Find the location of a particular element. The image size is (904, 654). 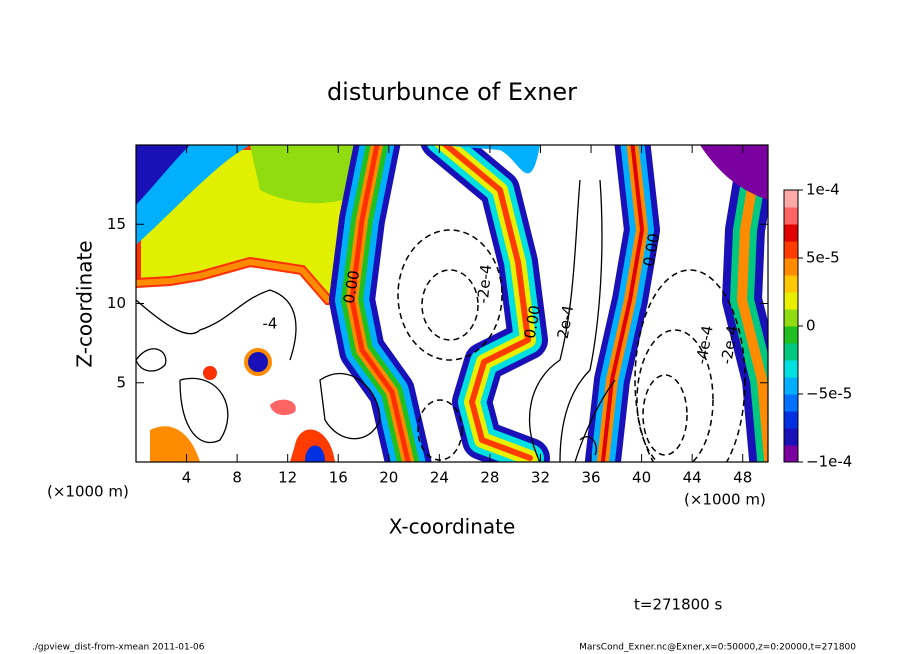

x-tick-label: 4 is located at coordinates (187, 478).